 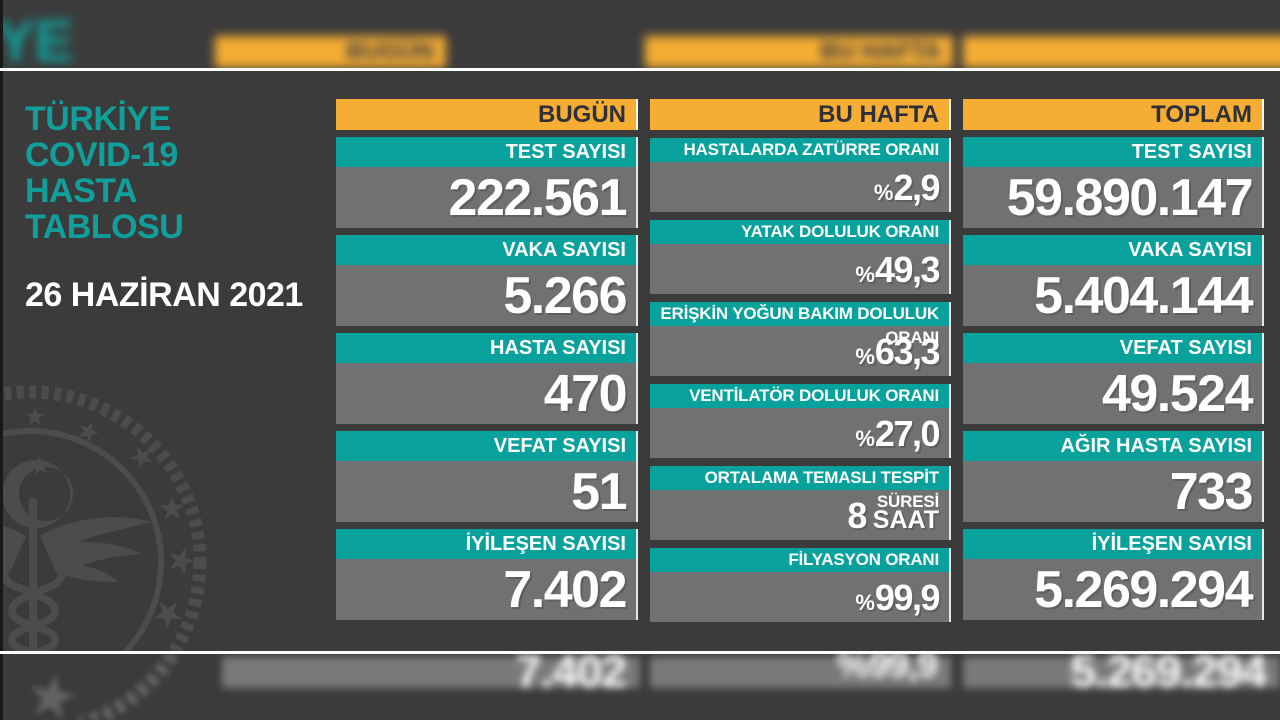 I want to click on unit-suffix: SAAT, so click(x=902, y=520).